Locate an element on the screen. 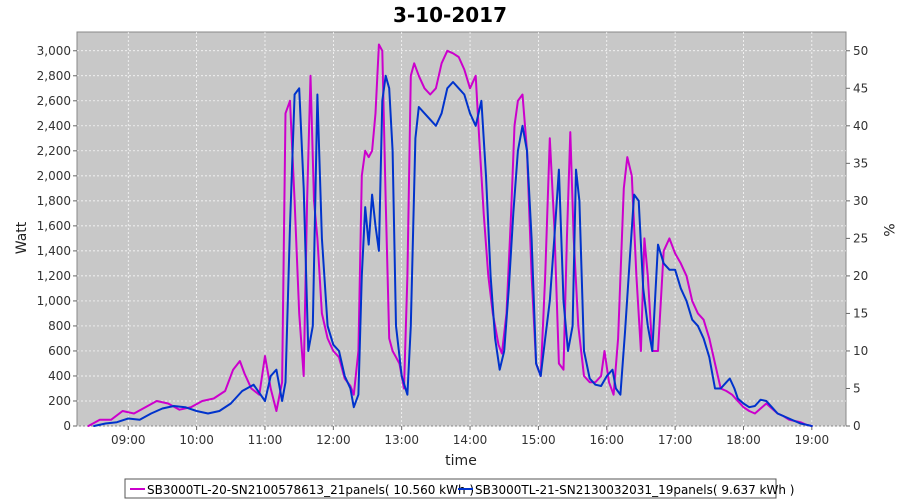 Image resolution: width=900 pixels, height=500 pixels. y-tick-label: 0 is located at coordinates (67, 426).